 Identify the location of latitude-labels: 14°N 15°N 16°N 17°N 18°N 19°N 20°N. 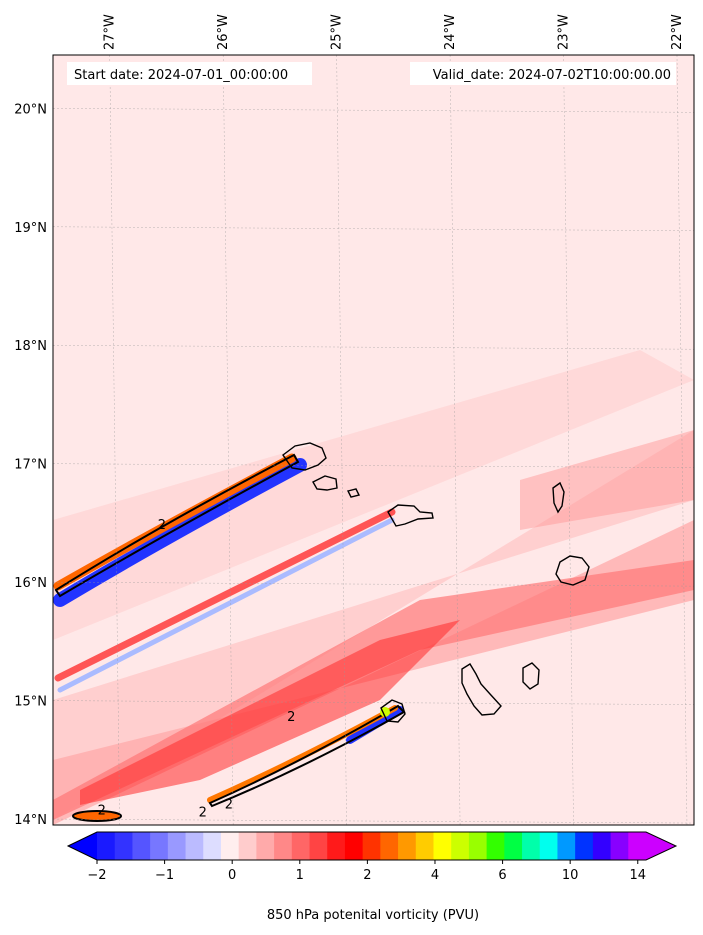
(30, 465).